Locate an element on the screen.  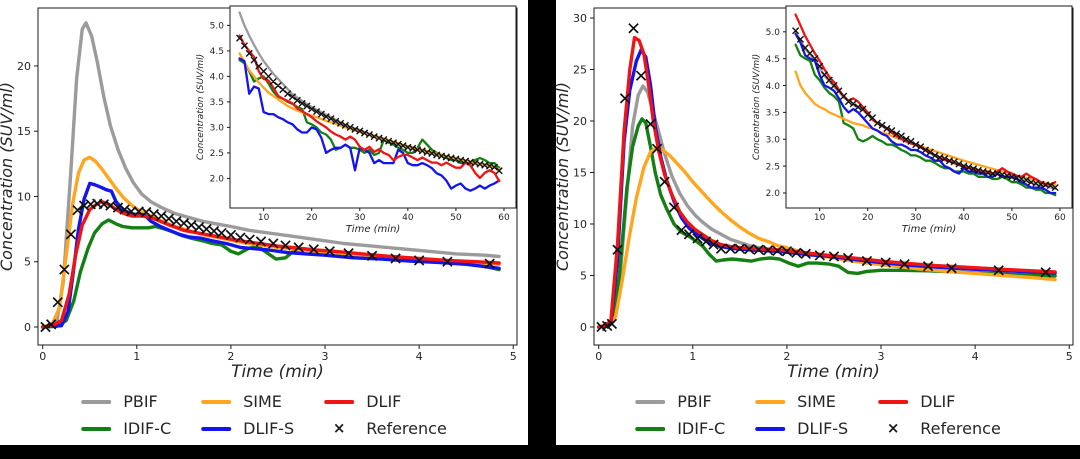
left-inset-series-reference is located at coordinates (369, 104).